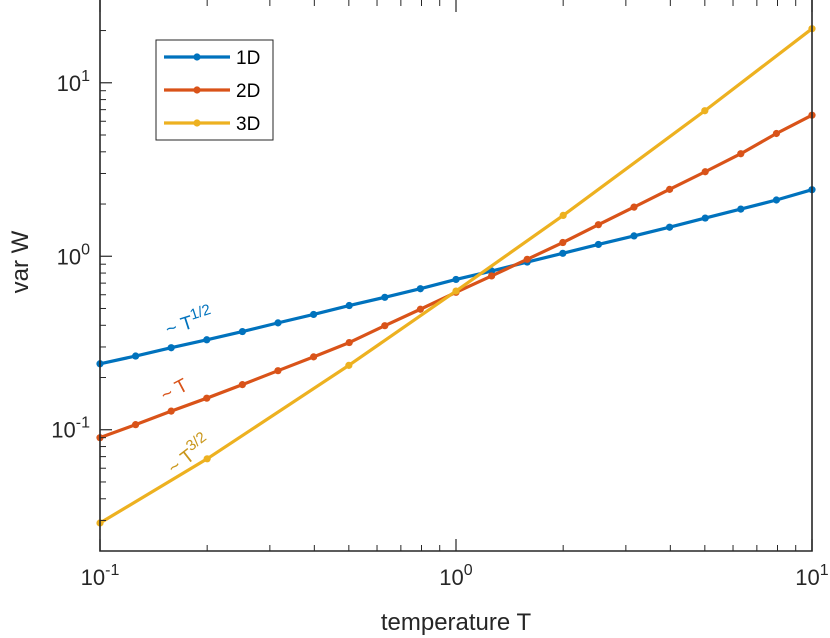 This screenshot has height=638, width=830. I want to click on annotation-1d: ~ T1/2, so click(189, 321).